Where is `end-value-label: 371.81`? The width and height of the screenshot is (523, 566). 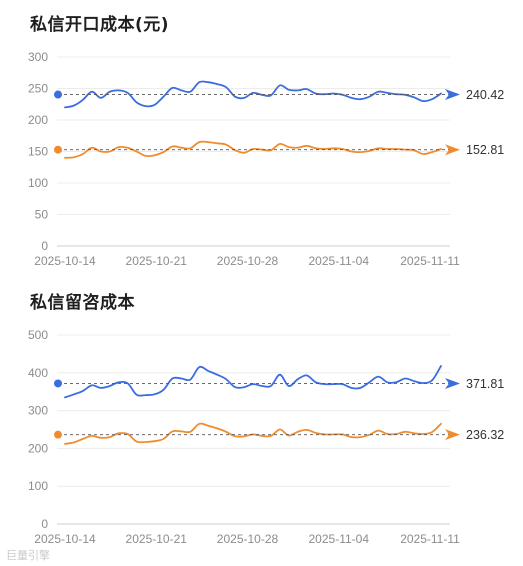
end-value-label: 371.81 is located at coordinates (485, 384).